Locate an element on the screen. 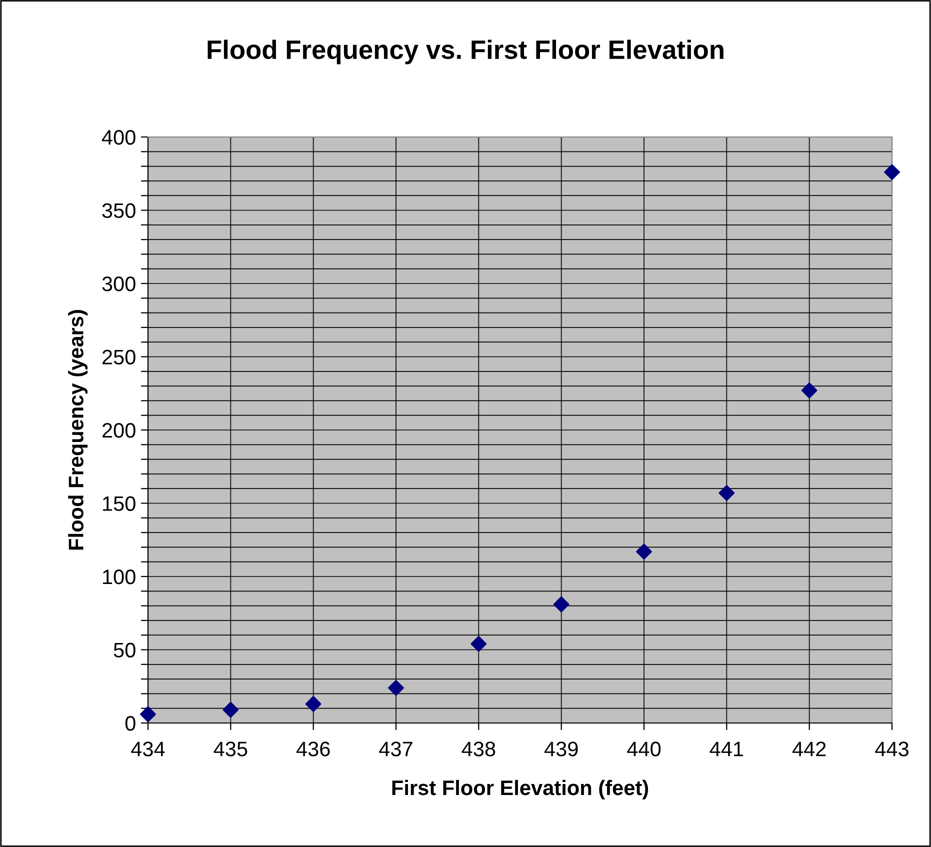 Image resolution: width=931 pixels, height=847 pixels. x-tick-label: 436 is located at coordinates (313, 749).